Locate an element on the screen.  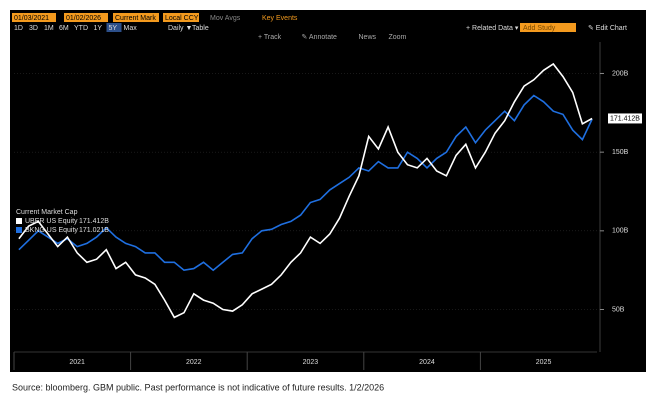
last-value-tag is located at coordinates (625, 118).